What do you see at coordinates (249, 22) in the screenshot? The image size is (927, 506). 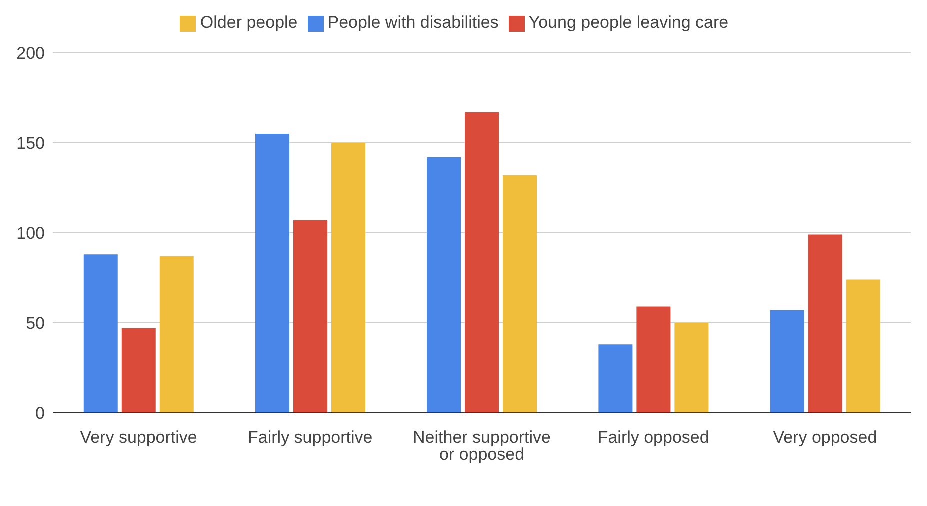 I see `legend-label: Older people` at bounding box center [249, 22].